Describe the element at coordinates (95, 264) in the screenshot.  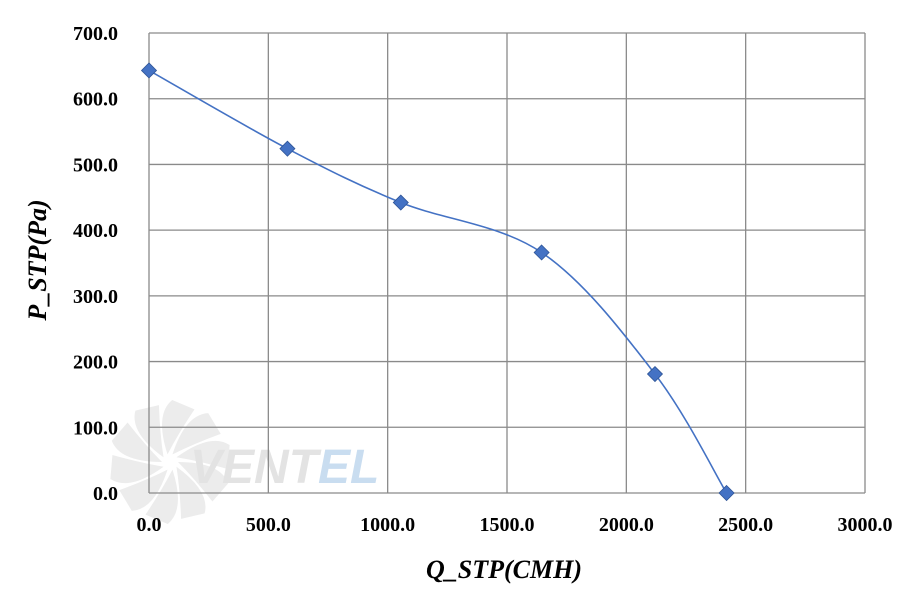
I see `y-axis-ticks: 0.0 100.0 200.0 300.0 400.0 500.0 600.0 700.0` at that location.